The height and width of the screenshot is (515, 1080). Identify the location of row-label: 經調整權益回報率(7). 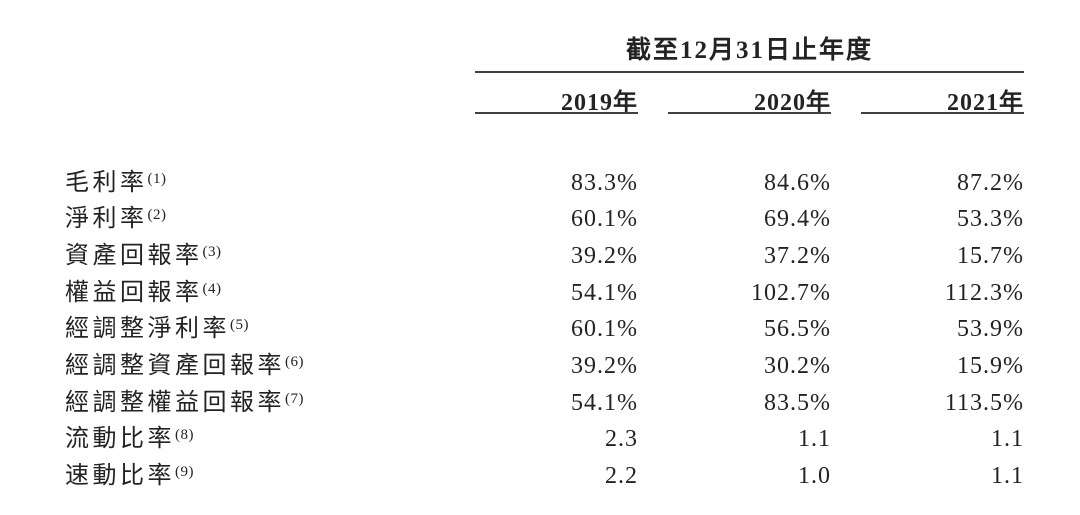
(184, 403).